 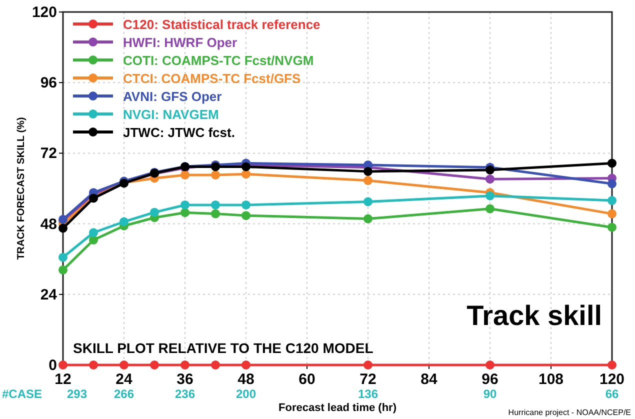 What do you see at coordinates (172, 96) in the screenshot?
I see `legend-label: AVNI: GFS Oper` at bounding box center [172, 96].